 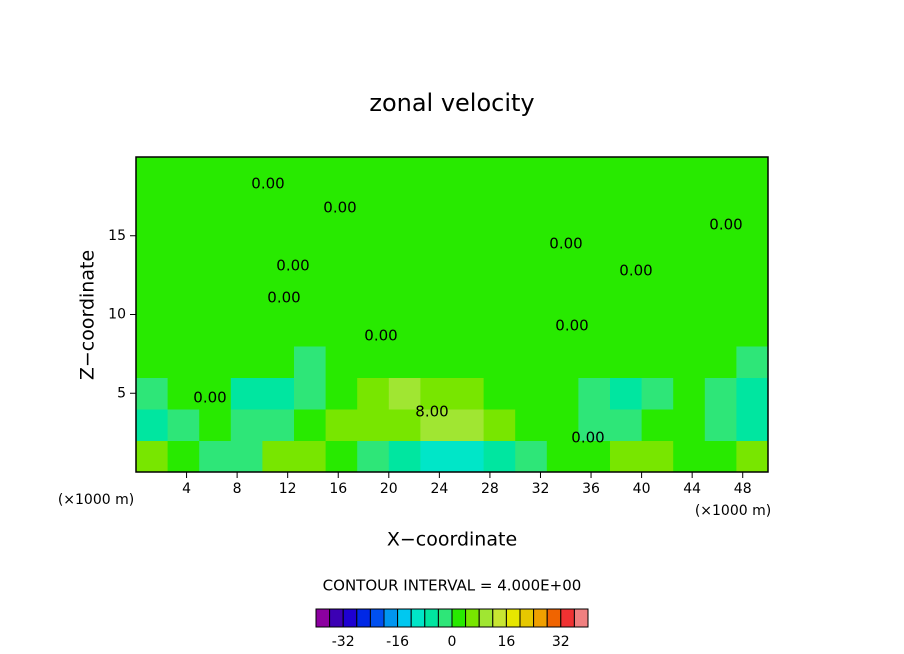 What do you see at coordinates (743, 489) in the screenshot?
I see `x-tick-label: 48` at bounding box center [743, 489].